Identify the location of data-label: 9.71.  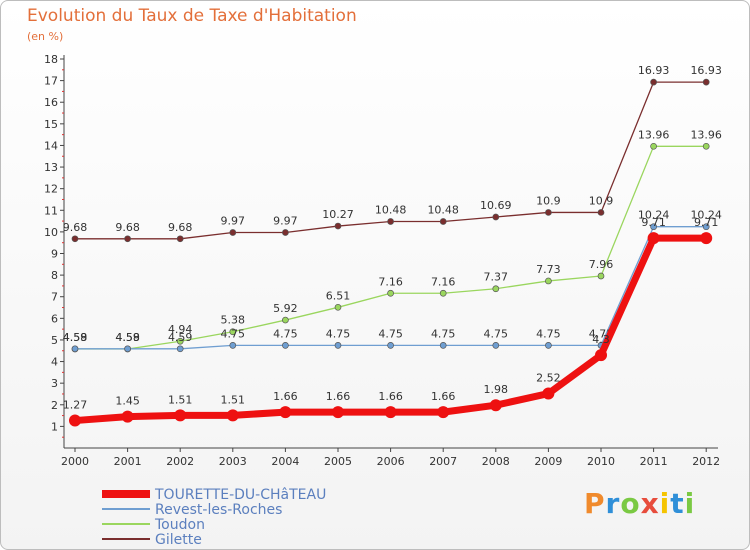
(706, 222).